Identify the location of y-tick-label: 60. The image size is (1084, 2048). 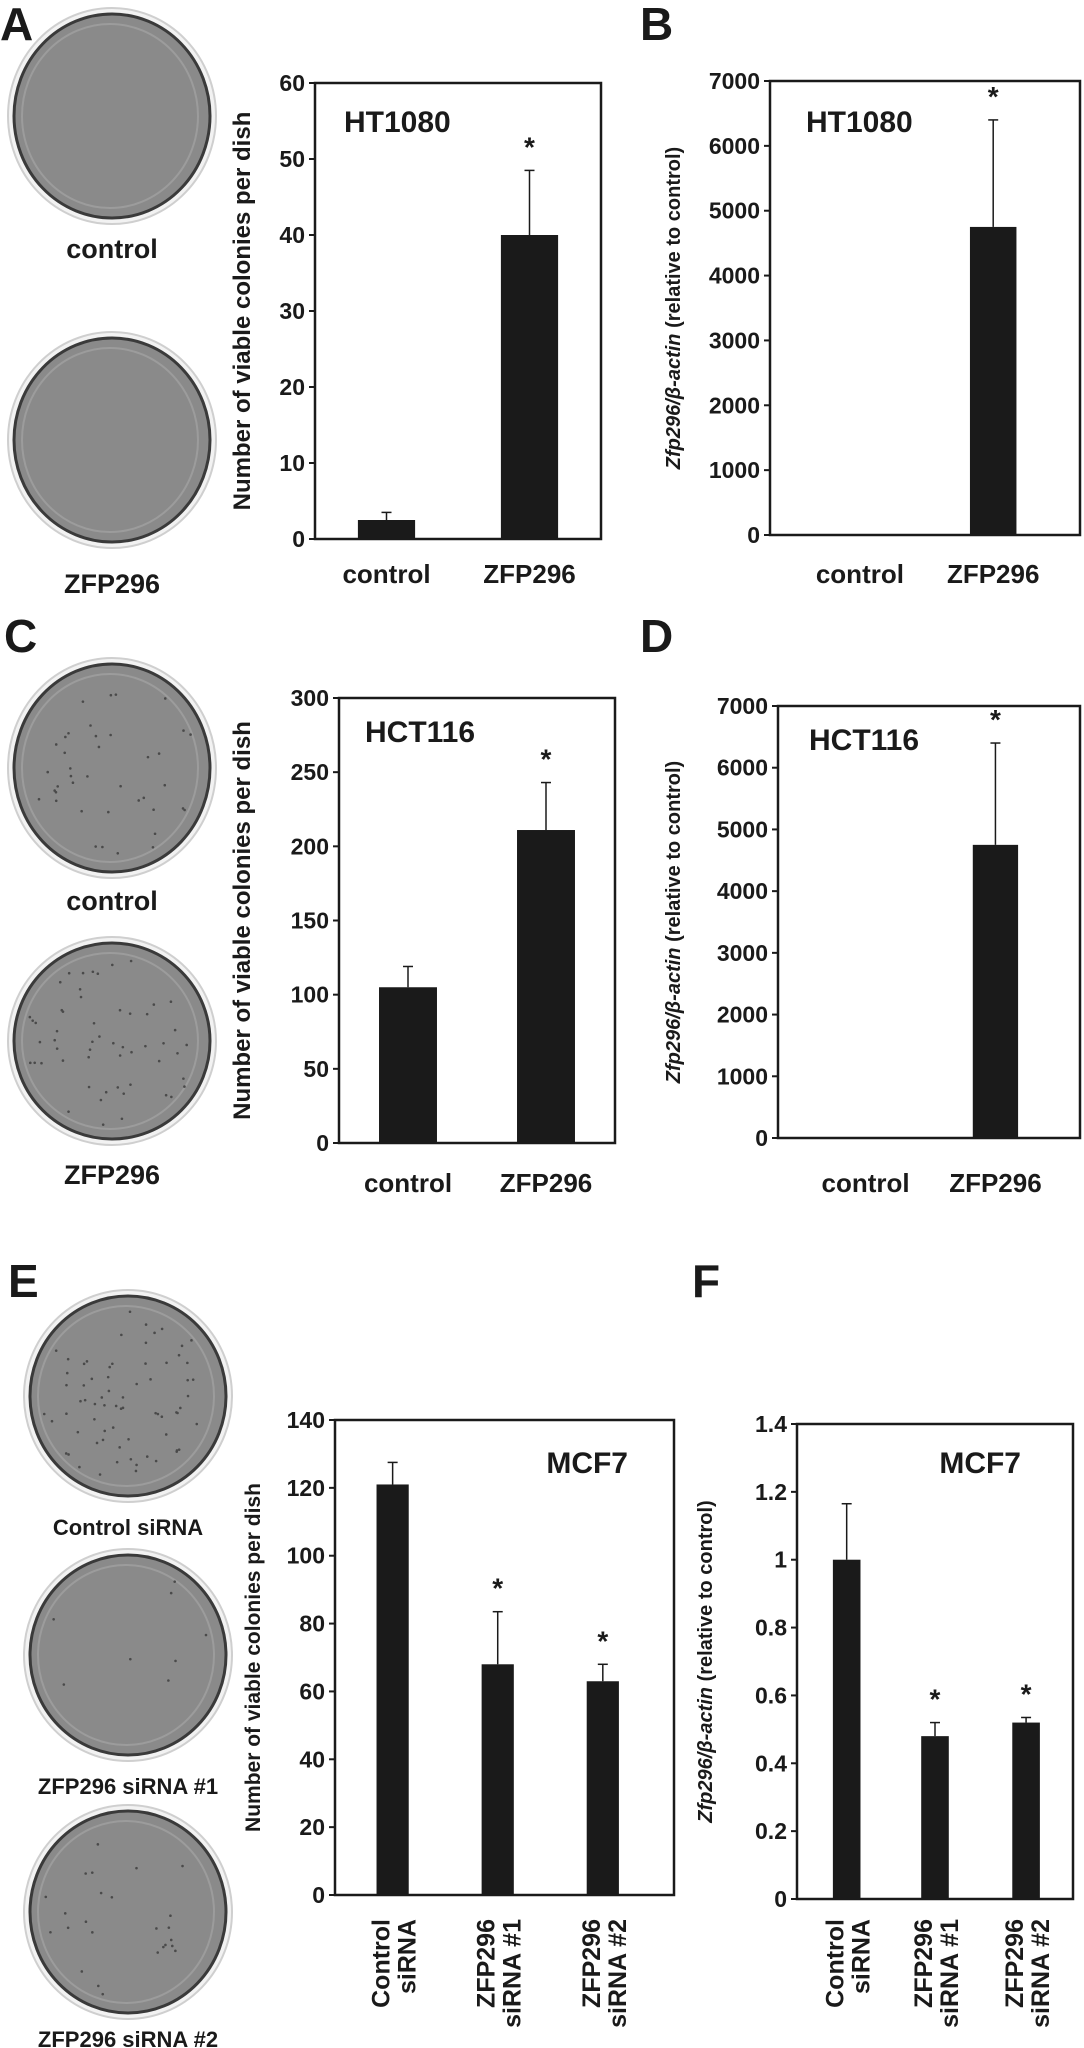
(312, 1691).